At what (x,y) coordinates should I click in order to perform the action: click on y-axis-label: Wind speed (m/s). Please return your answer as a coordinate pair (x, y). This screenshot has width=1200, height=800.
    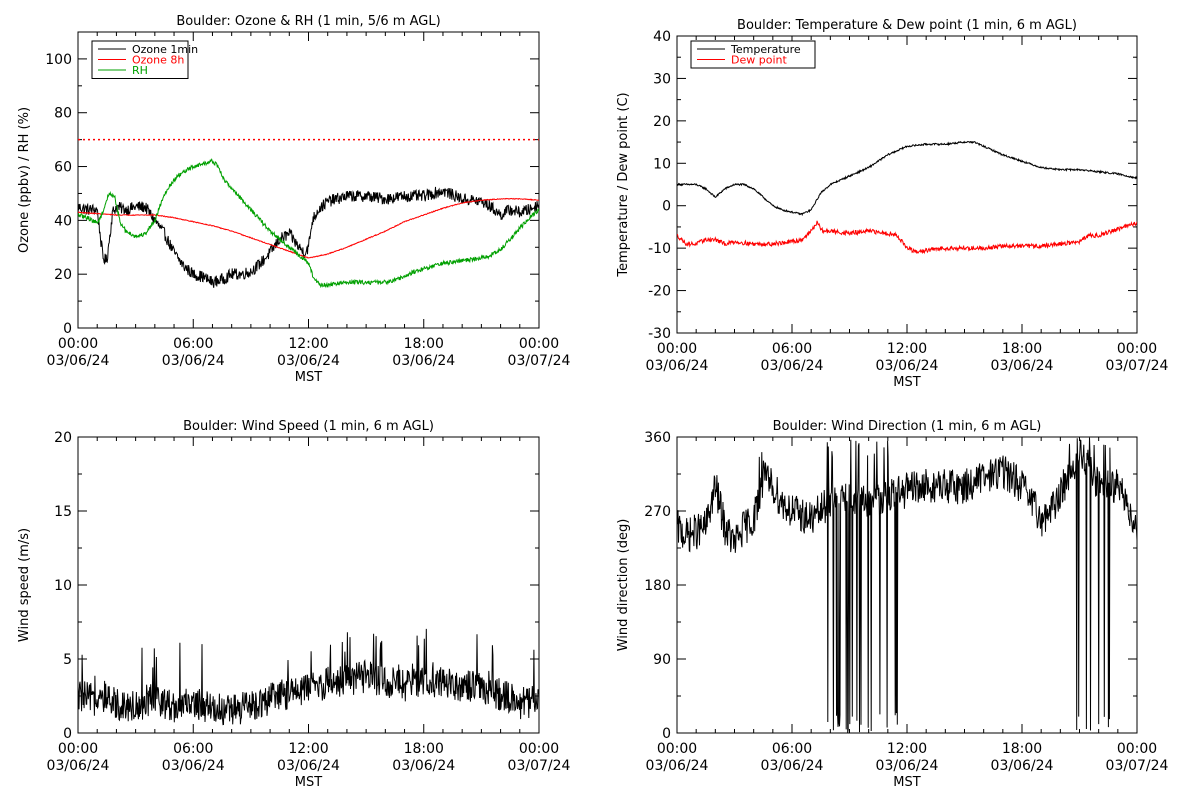
    Looking at the image, I should click on (24, 585).